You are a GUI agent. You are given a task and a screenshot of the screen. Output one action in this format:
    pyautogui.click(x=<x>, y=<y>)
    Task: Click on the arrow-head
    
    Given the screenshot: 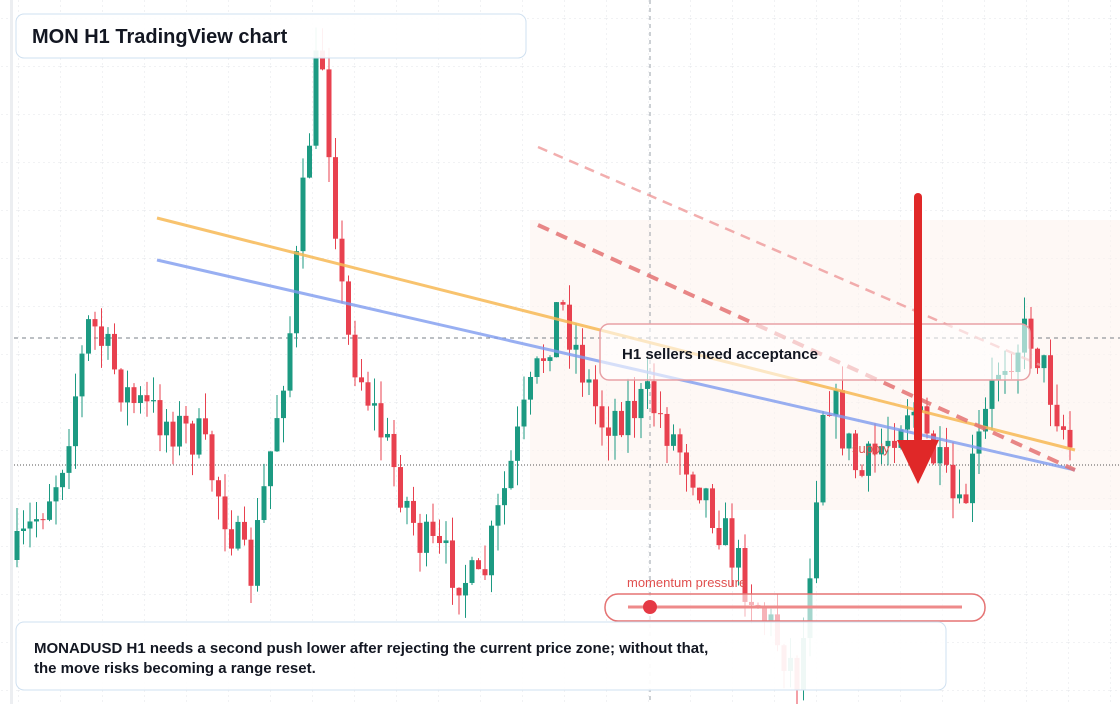 What is the action you would take?
    pyautogui.click(x=918, y=462)
    